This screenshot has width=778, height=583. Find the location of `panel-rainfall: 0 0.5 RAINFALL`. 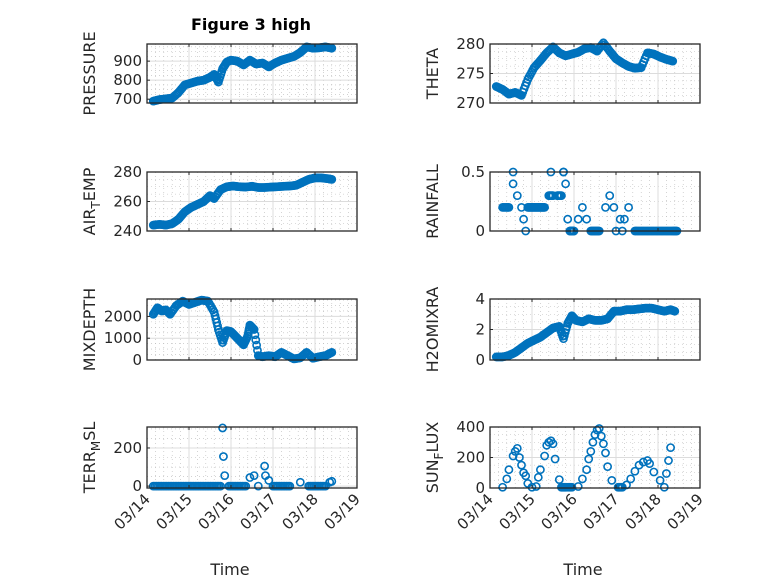

panel-rainfall: 0 0.5 RAINFALL is located at coordinates (562, 201).